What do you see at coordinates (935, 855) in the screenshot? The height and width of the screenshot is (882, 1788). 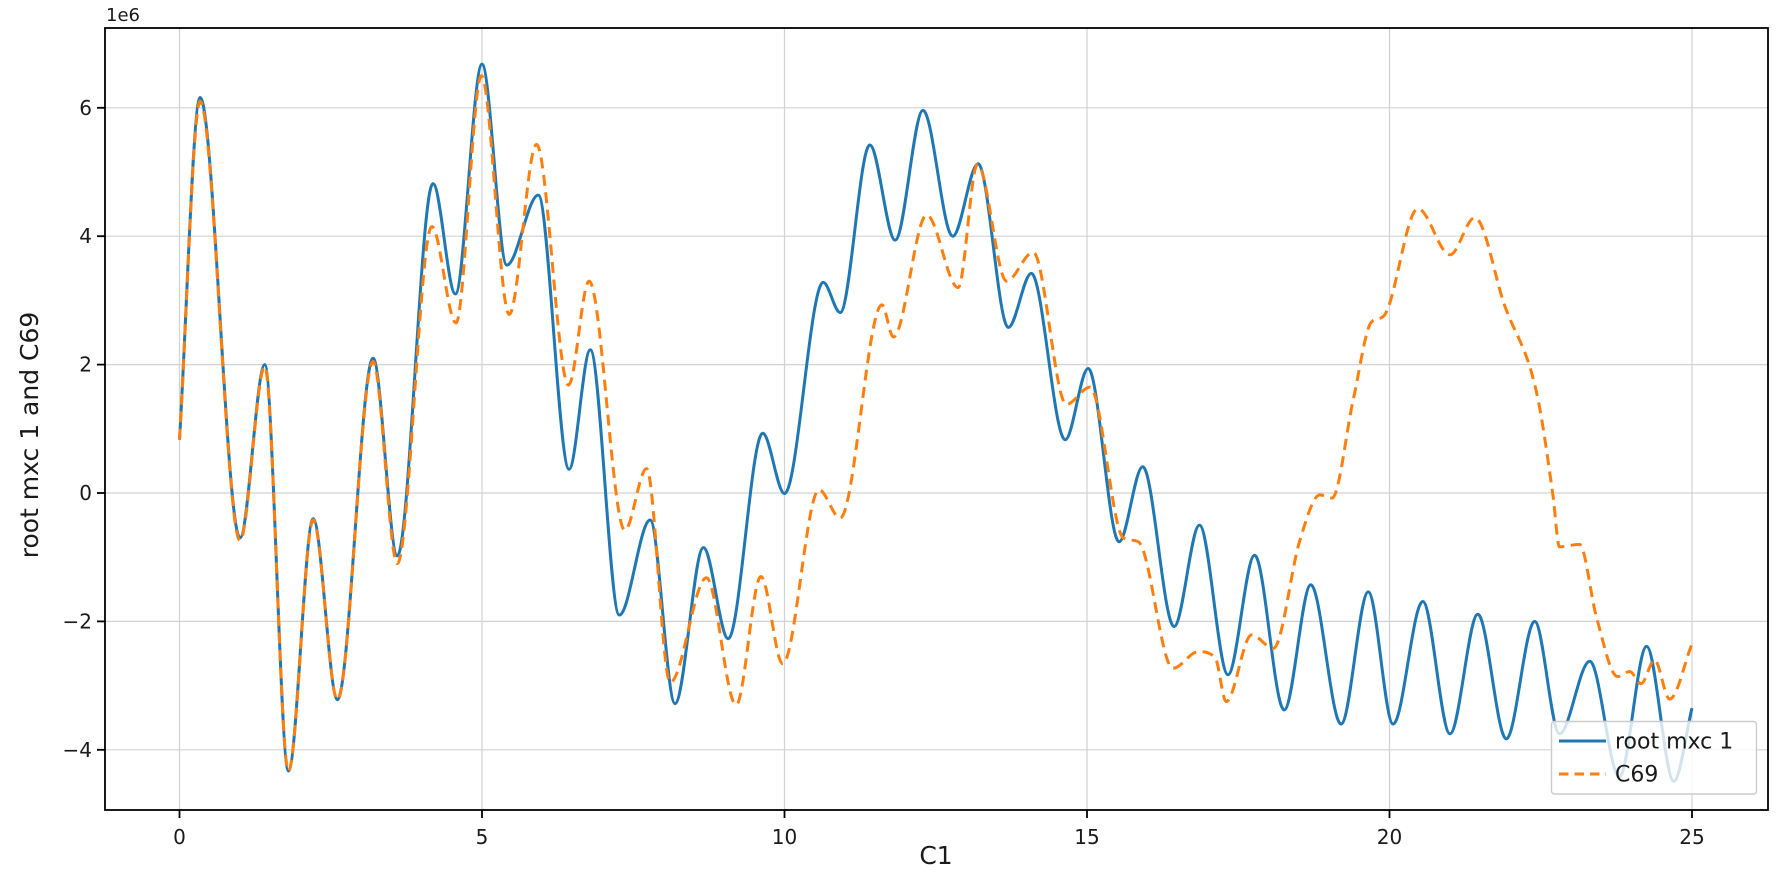 I see `x-axis-label: C1` at bounding box center [935, 855].